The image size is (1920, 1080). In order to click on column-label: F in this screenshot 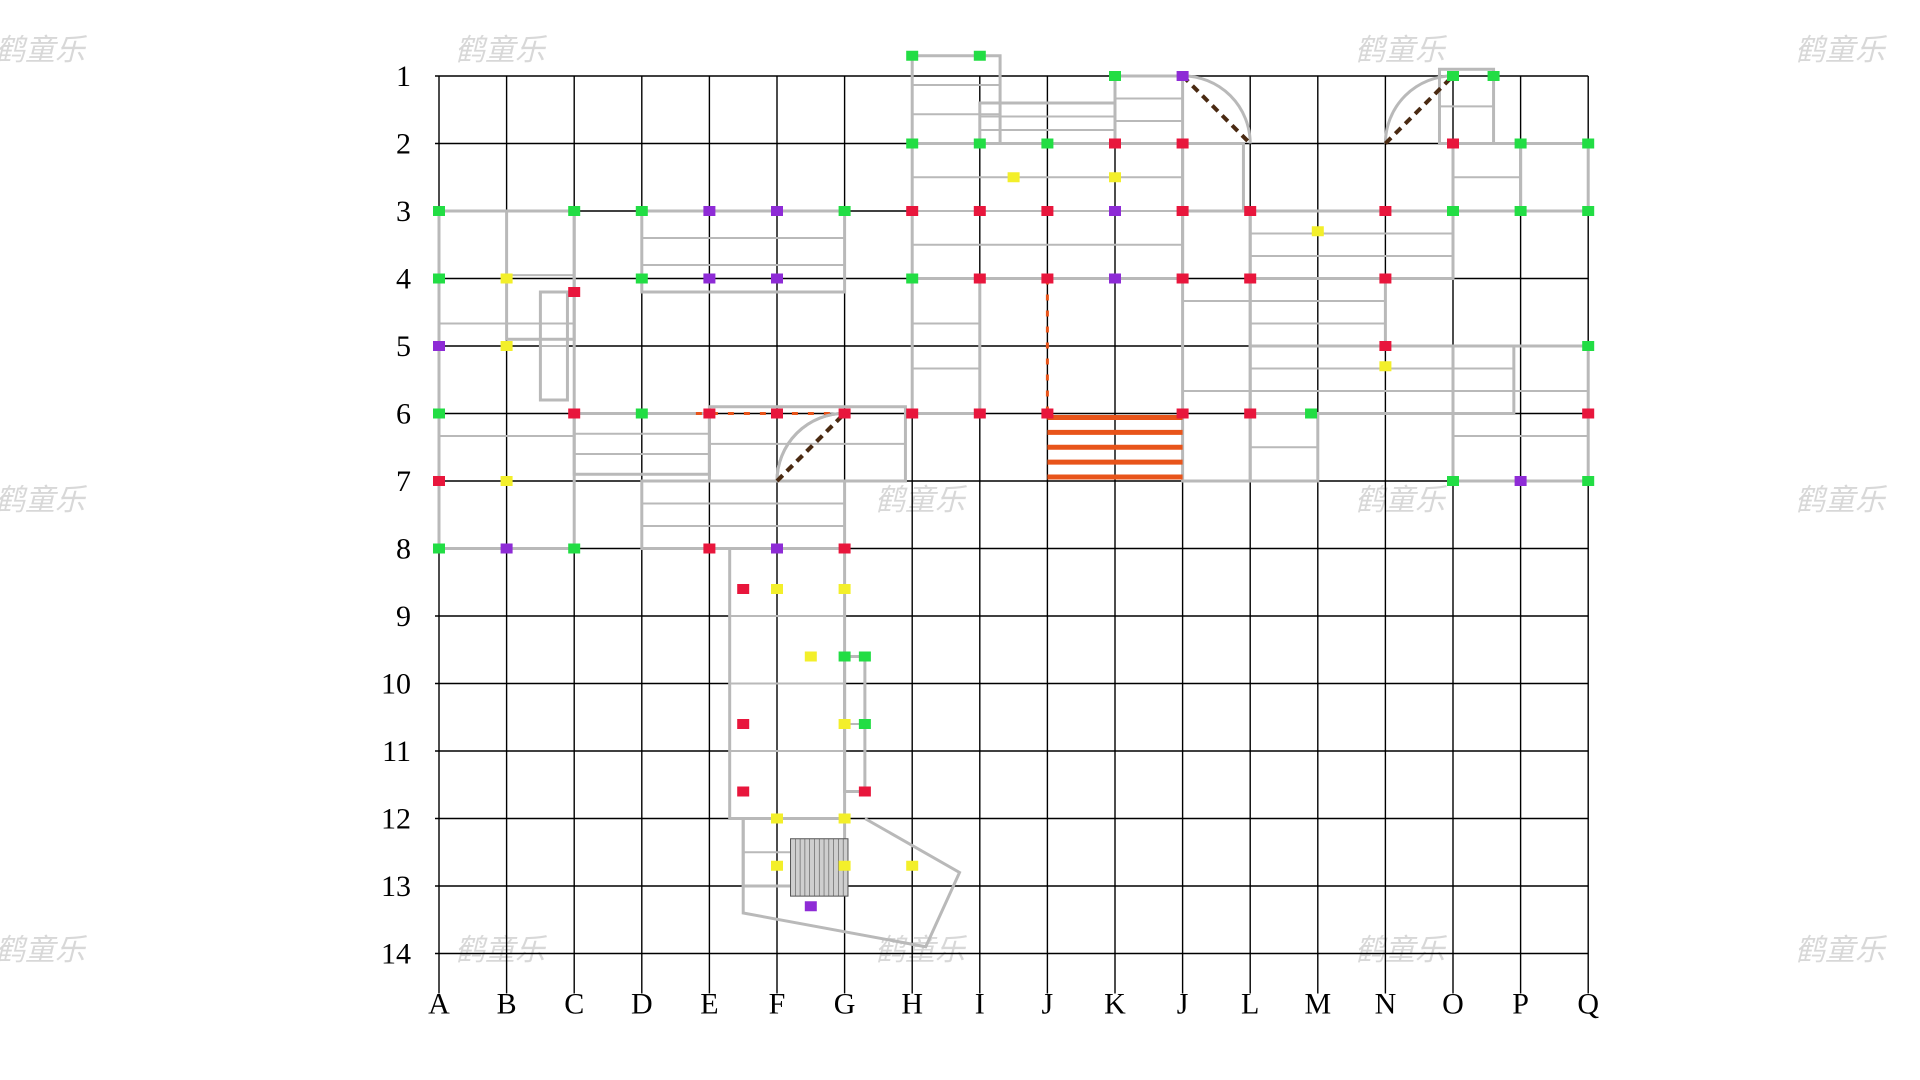, I will do `click(777, 1004)`.